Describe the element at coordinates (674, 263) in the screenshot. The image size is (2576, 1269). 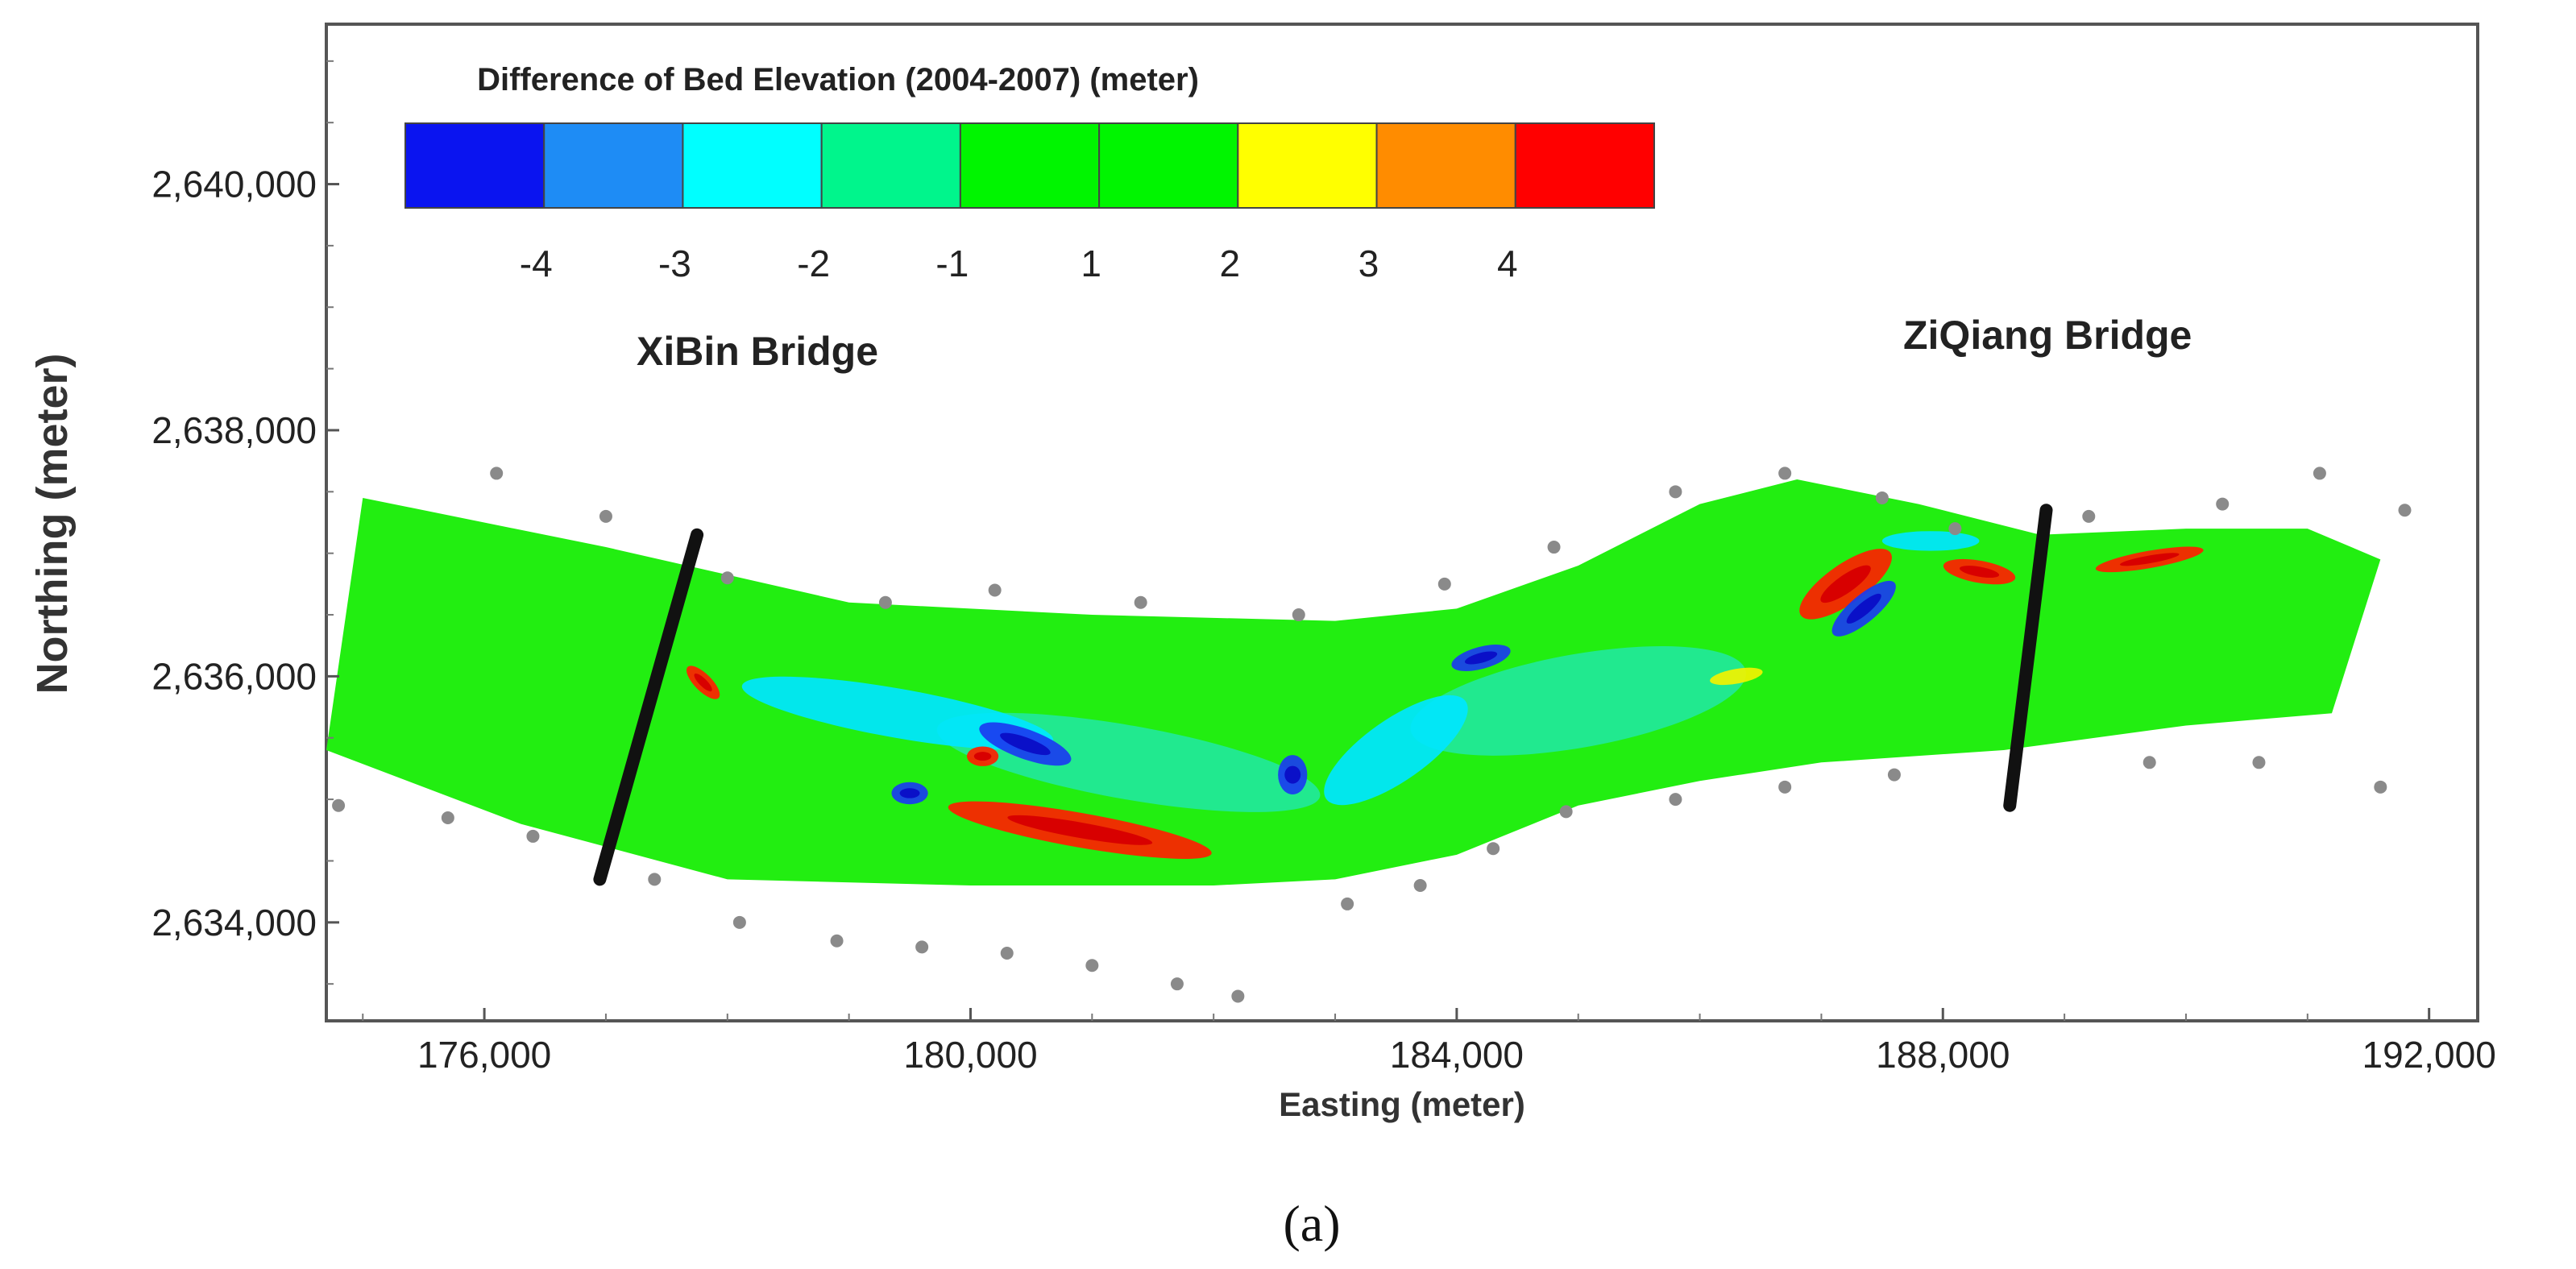
I see `legend-tick-label: -3` at that location.